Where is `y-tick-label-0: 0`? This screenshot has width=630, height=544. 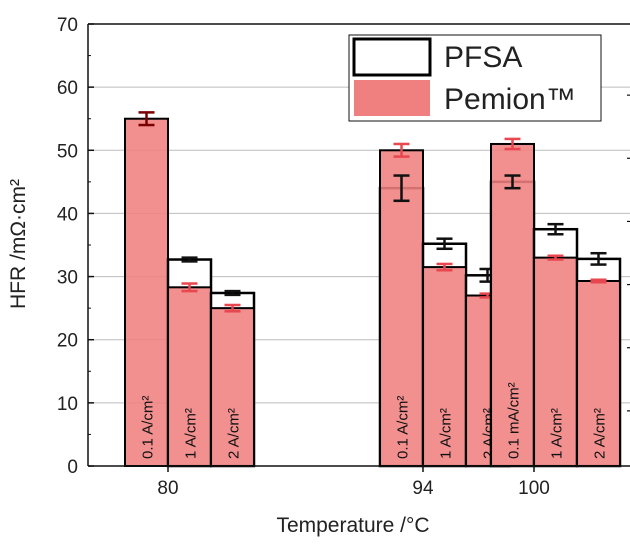
y-tick-label-0: 0 is located at coordinates (72, 467).